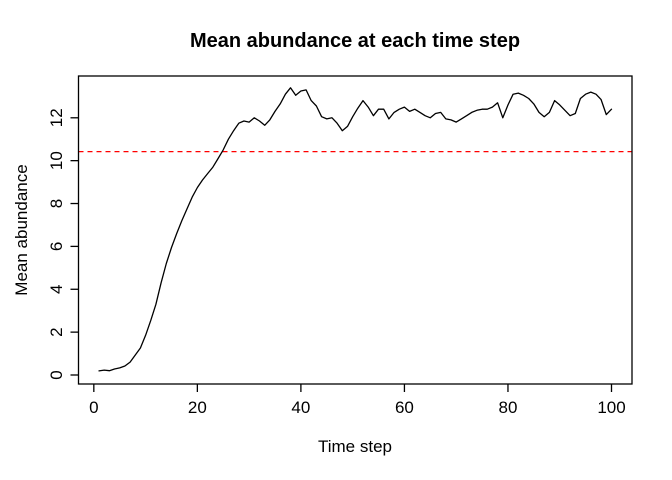 This screenshot has height=480, width=672. I want to click on y-tick-label: 10, so click(56, 160).